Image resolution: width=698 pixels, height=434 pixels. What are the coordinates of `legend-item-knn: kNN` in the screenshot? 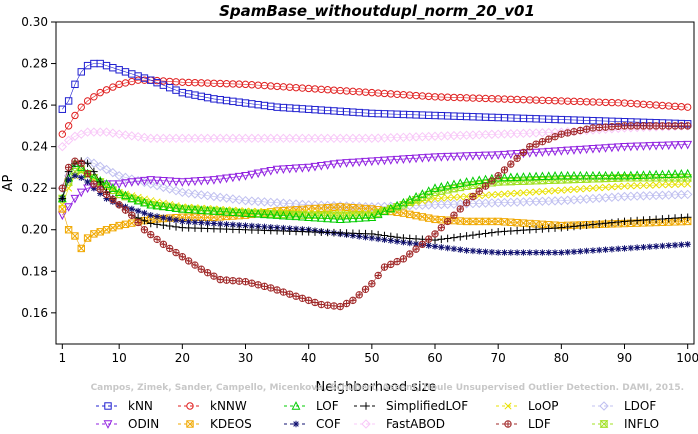 It's located at (124, 406).